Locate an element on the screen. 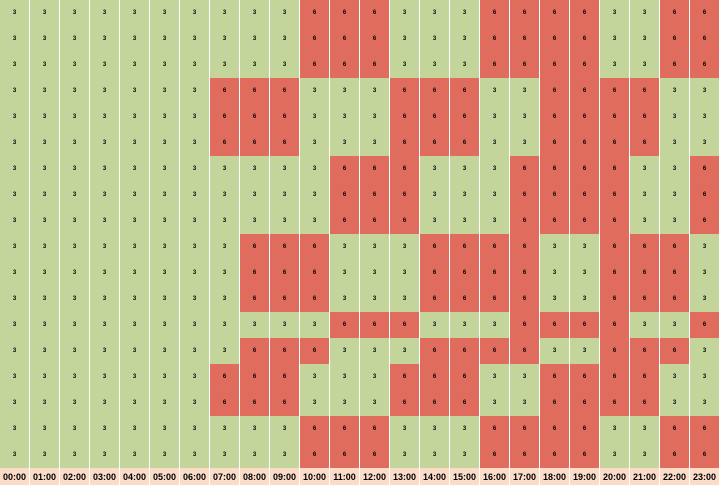 The width and height of the screenshot is (720, 485). x-tick-label: 19:00 is located at coordinates (585, 476).